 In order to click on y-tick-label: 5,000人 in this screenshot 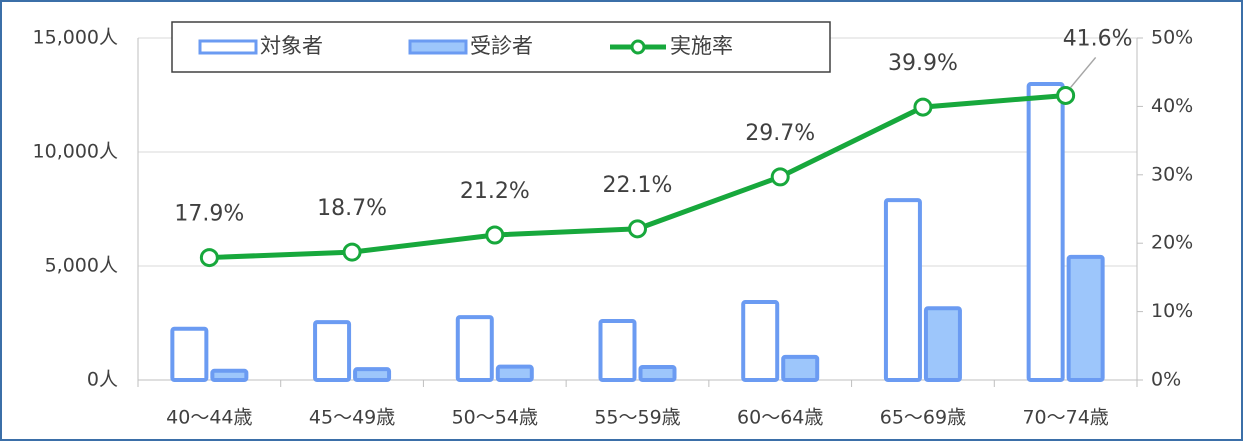, I will do `click(81, 266)`.